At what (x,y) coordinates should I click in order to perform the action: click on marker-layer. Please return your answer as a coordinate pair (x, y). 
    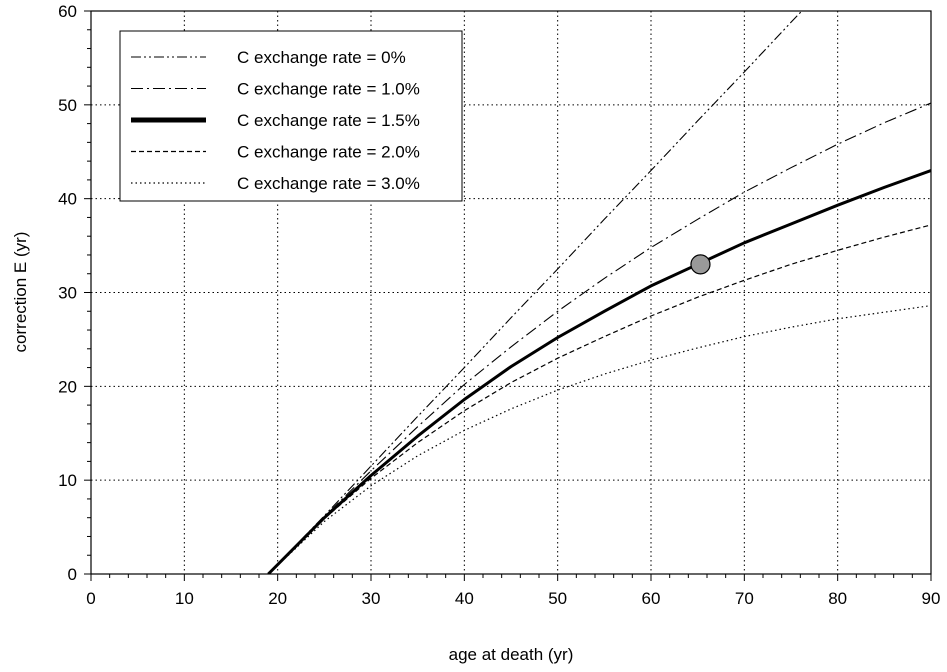
    Looking at the image, I should click on (700, 264).